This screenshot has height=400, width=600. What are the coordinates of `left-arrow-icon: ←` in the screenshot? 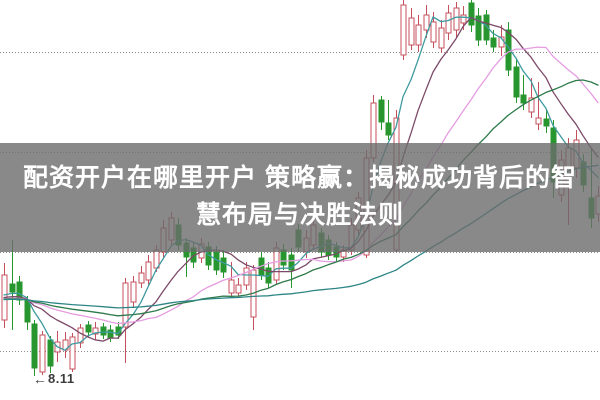 It's located at (40, 378).